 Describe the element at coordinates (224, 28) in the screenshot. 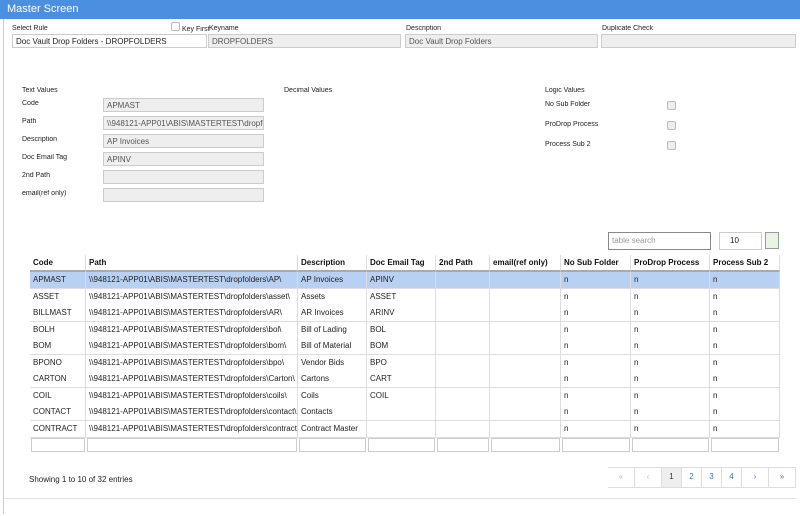

I see `label: Keyname` at that location.